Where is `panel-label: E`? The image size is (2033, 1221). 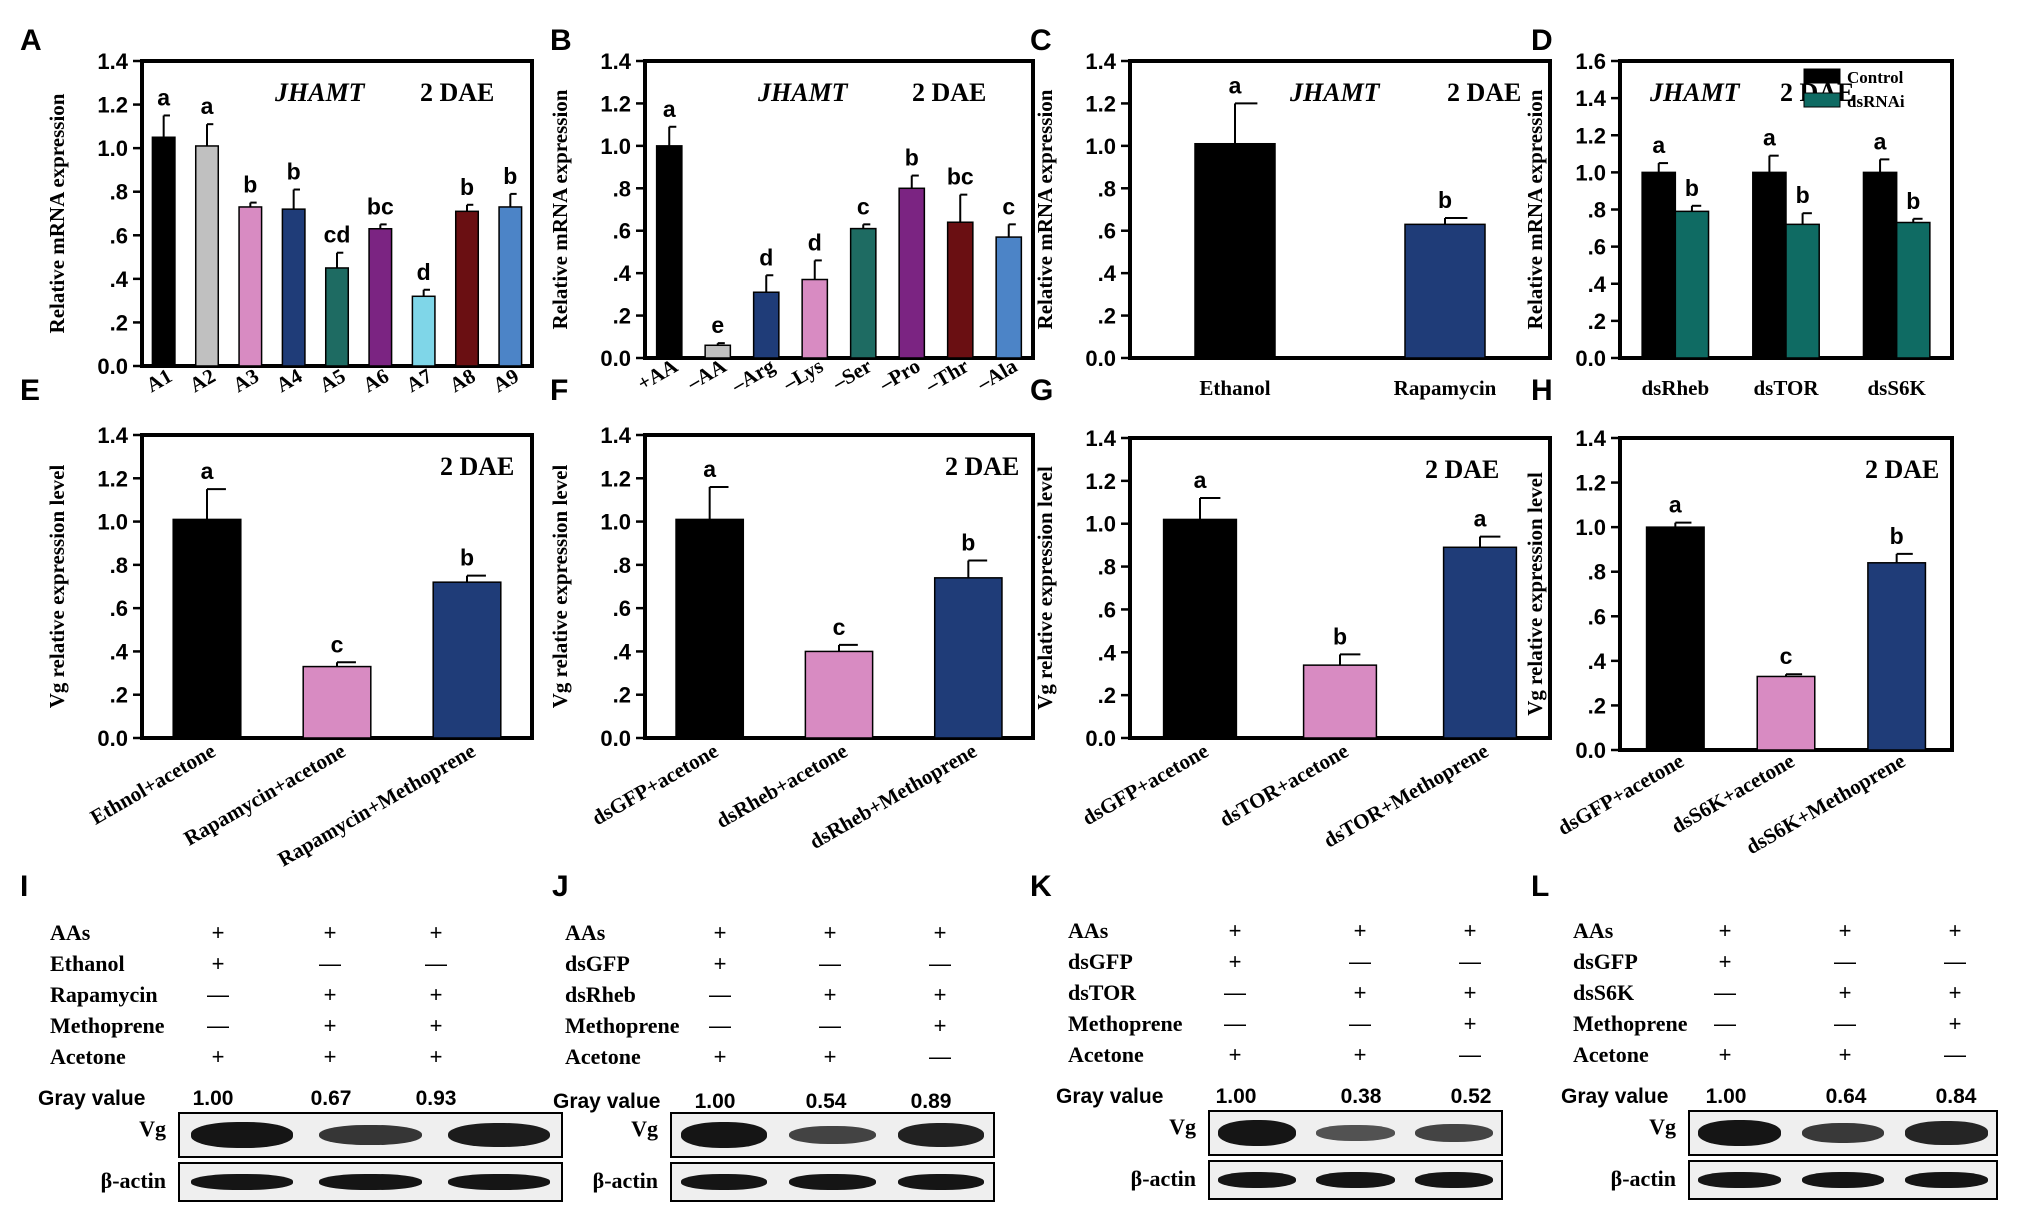
panel-label: E is located at coordinates (30, 390).